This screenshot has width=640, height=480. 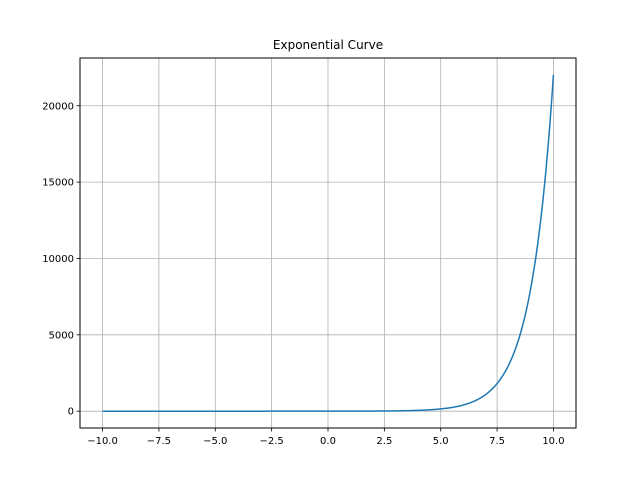 What do you see at coordinates (271, 441) in the screenshot?
I see `x-tick-label: −2.5` at bounding box center [271, 441].